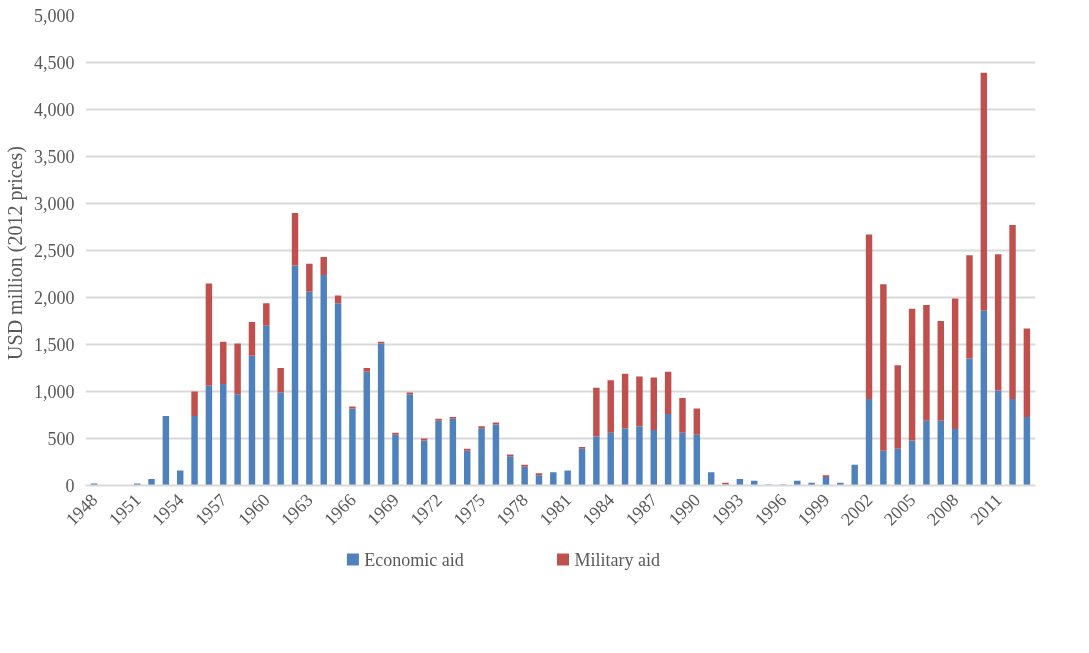 This screenshot has height=653, width=1089. What do you see at coordinates (54, 345) in the screenshot?
I see `y-tick-label: 1,500` at bounding box center [54, 345].